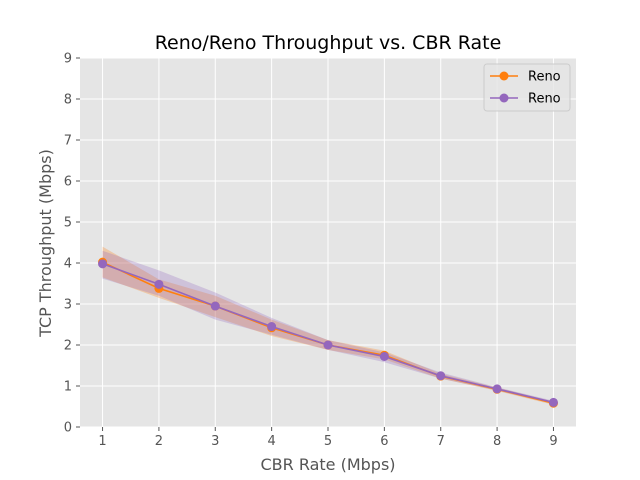 The width and height of the screenshot is (640, 480). What do you see at coordinates (544, 77) in the screenshot?
I see `legend-label-1: Reno` at bounding box center [544, 77].